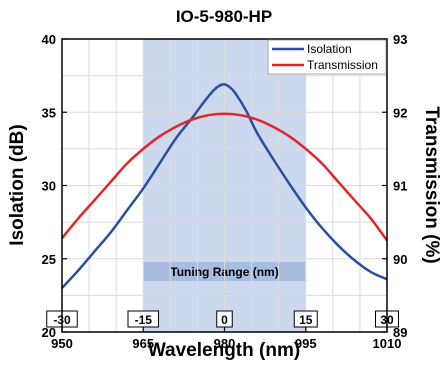 This screenshot has width=440, height=365. What do you see at coordinates (17, 184) in the screenshot?
I see `y-axis-left-title: Isolation (dB)` at bounding box center [17, 184].